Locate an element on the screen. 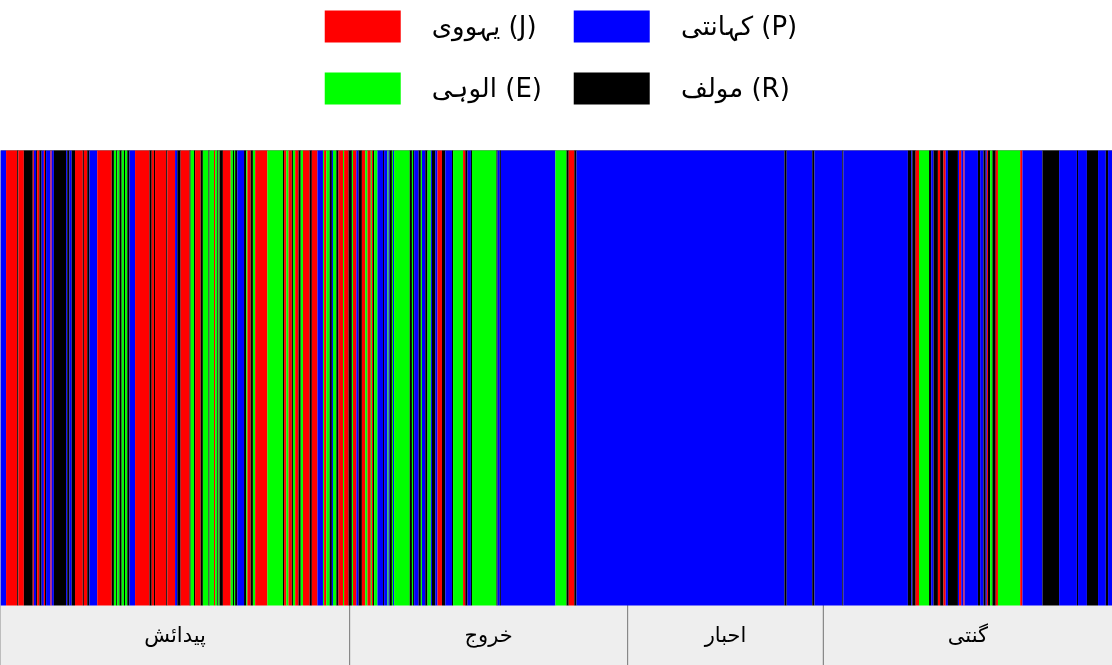 This screenshot has height=665, width=1112. legend-label: یہووی (J) is located at coordinates (484, 27).